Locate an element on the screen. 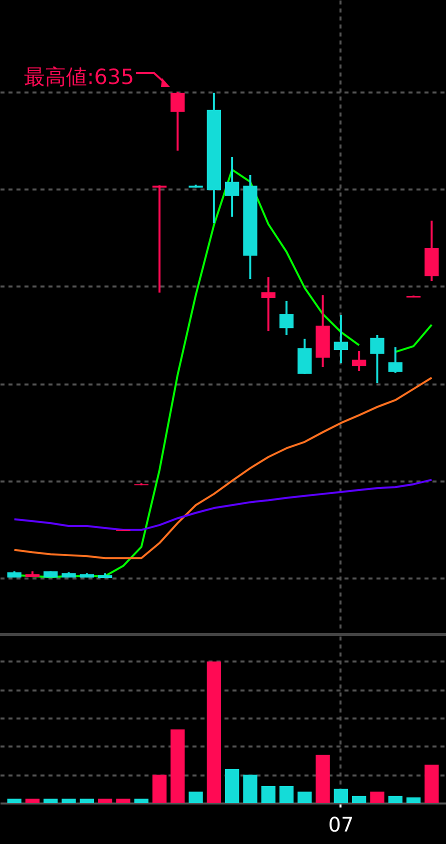 The height and width of the screenshot is (844, 446). text: 最高値:635 is located at coordinates (79, 77).